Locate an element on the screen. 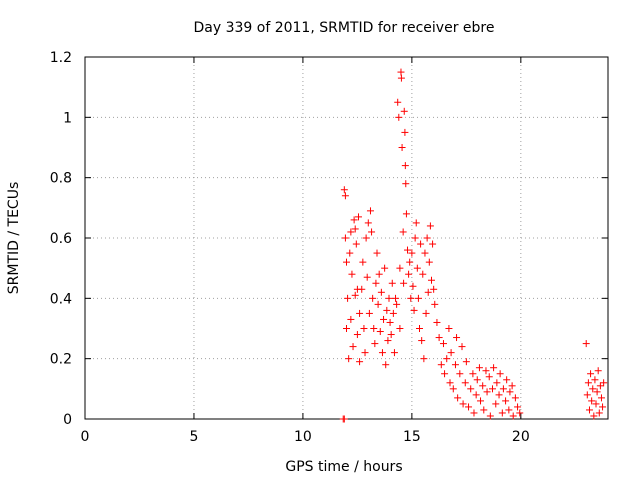  y-tick-label: 0.6 is located at coordinates (61, 239).